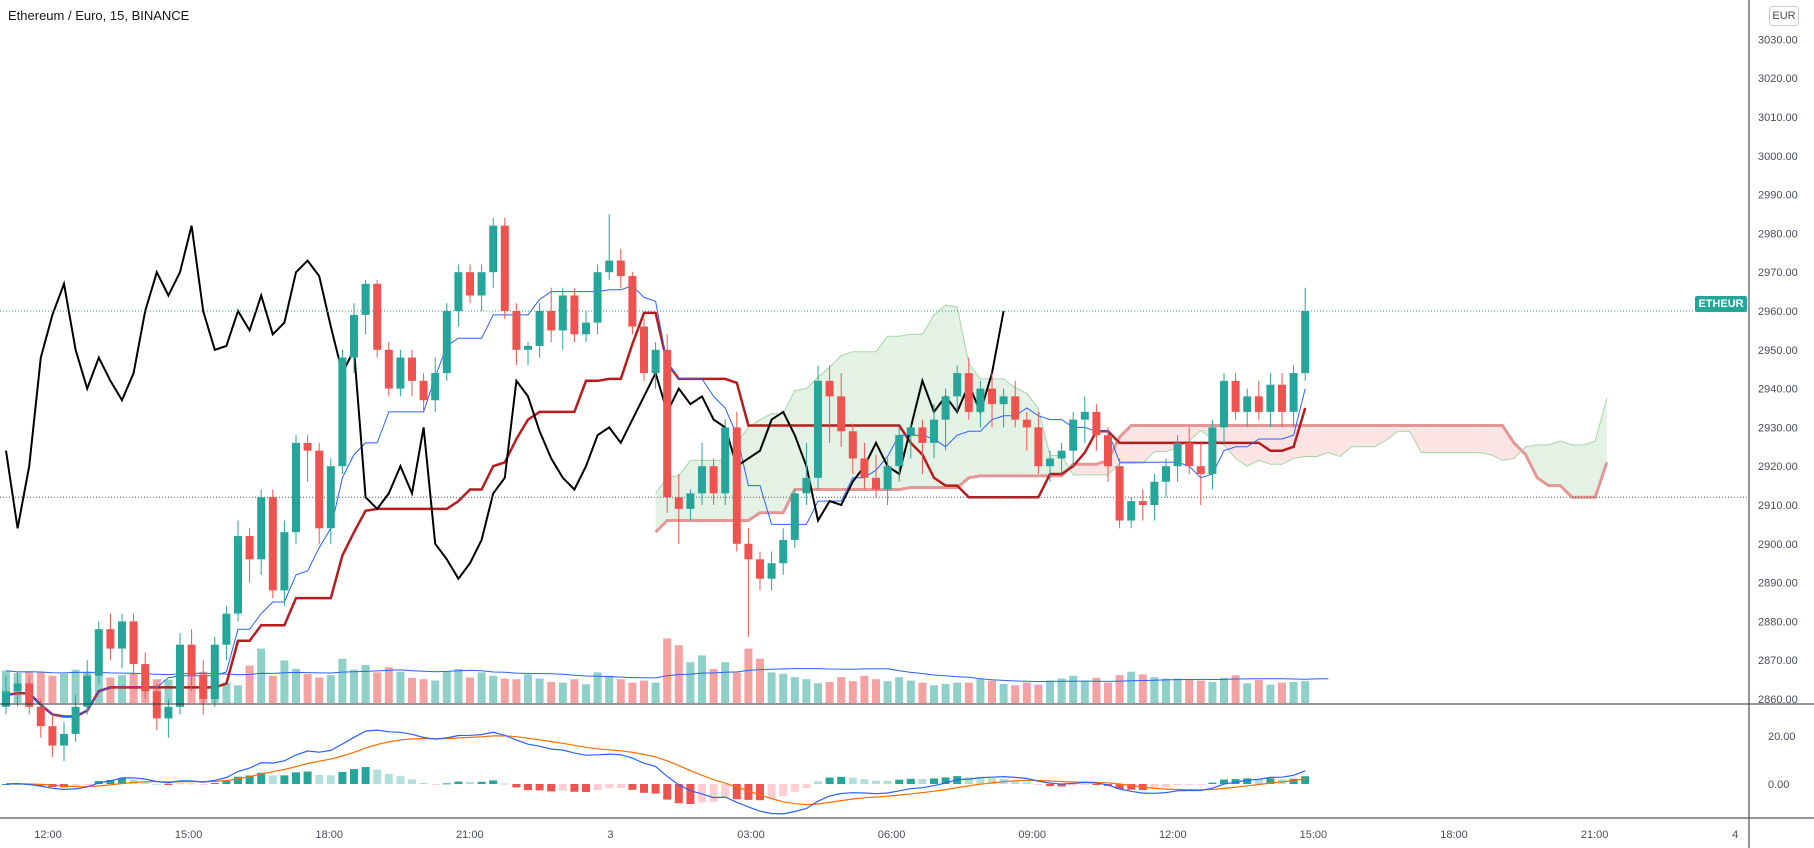 This screenshot has height=848, width=1814. I want to click on price-tick-label: 2930.00, so click(1778, 428).